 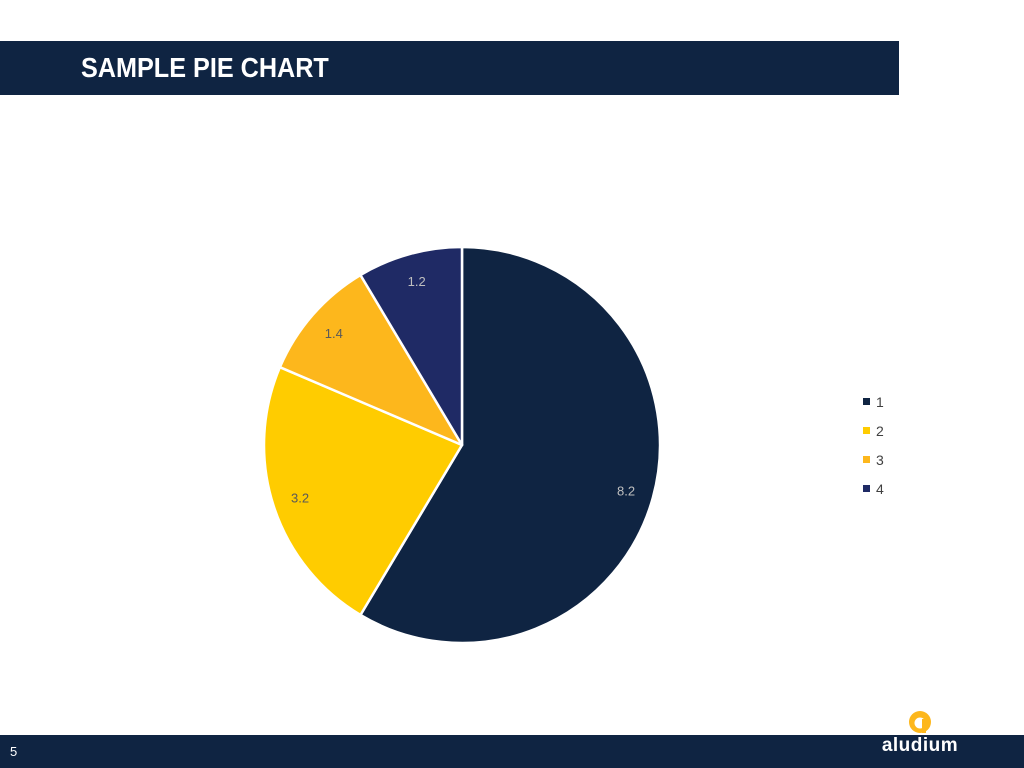 I want to click on legend-label-4: 4, so click(x=880, y=489).